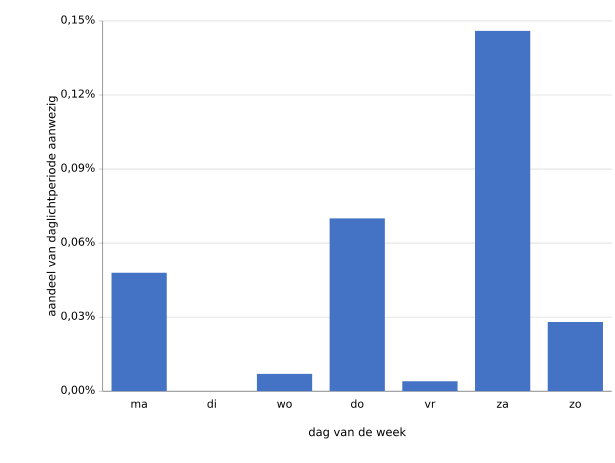 The height and width of the screenshot is (463, 615). Describe the element at coordinates (357, 403) in the screenshot. I see `x-tick-label: do` at that location.